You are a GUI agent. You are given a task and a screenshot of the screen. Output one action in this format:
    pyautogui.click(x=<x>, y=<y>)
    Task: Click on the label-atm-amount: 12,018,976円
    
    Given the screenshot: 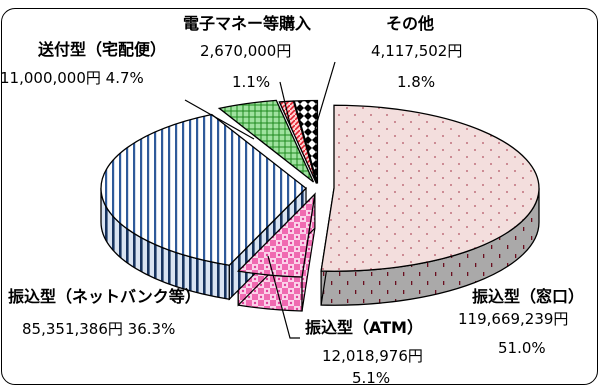 What is the action you would take?
    pyautogui.click(x=372, y=356)
    